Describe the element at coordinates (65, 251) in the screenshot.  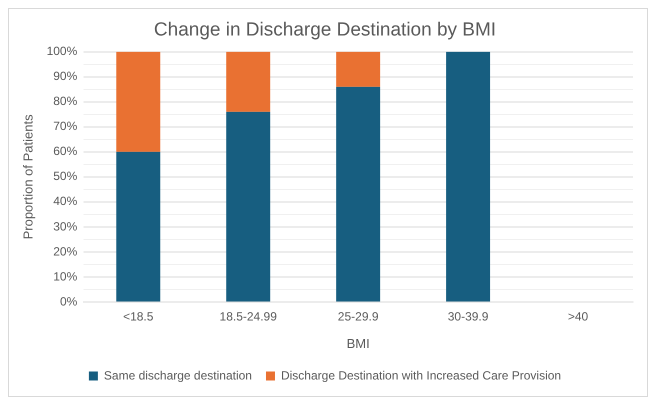
I see `y-tick-label: 20%` at that location.